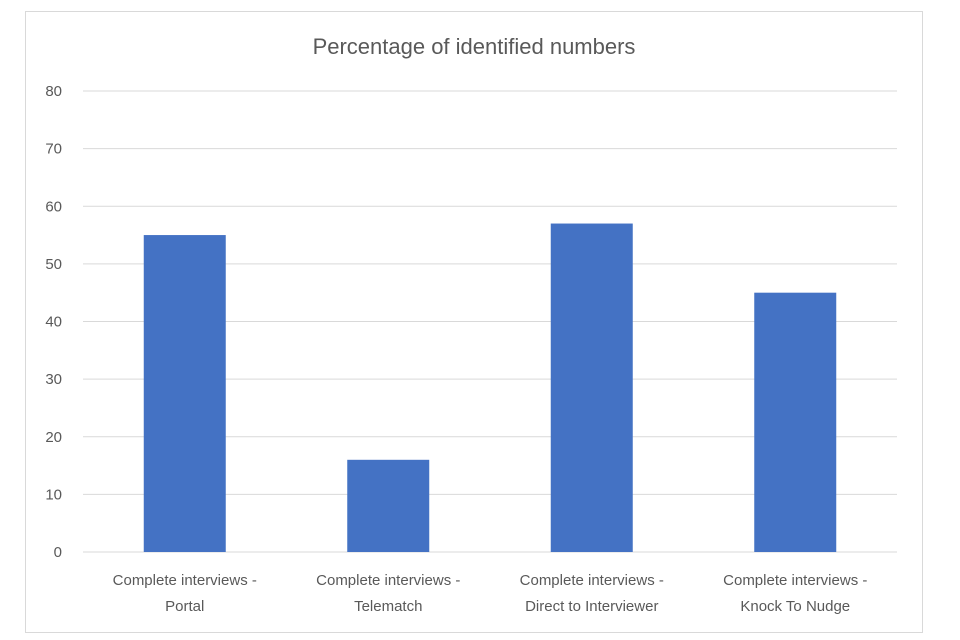 The height and width of the screenshot is (640, 960). Describe the element at coordinates (591, 606) in the screenshot. I see `x-category-label: Direct to Interviewer` at that location.